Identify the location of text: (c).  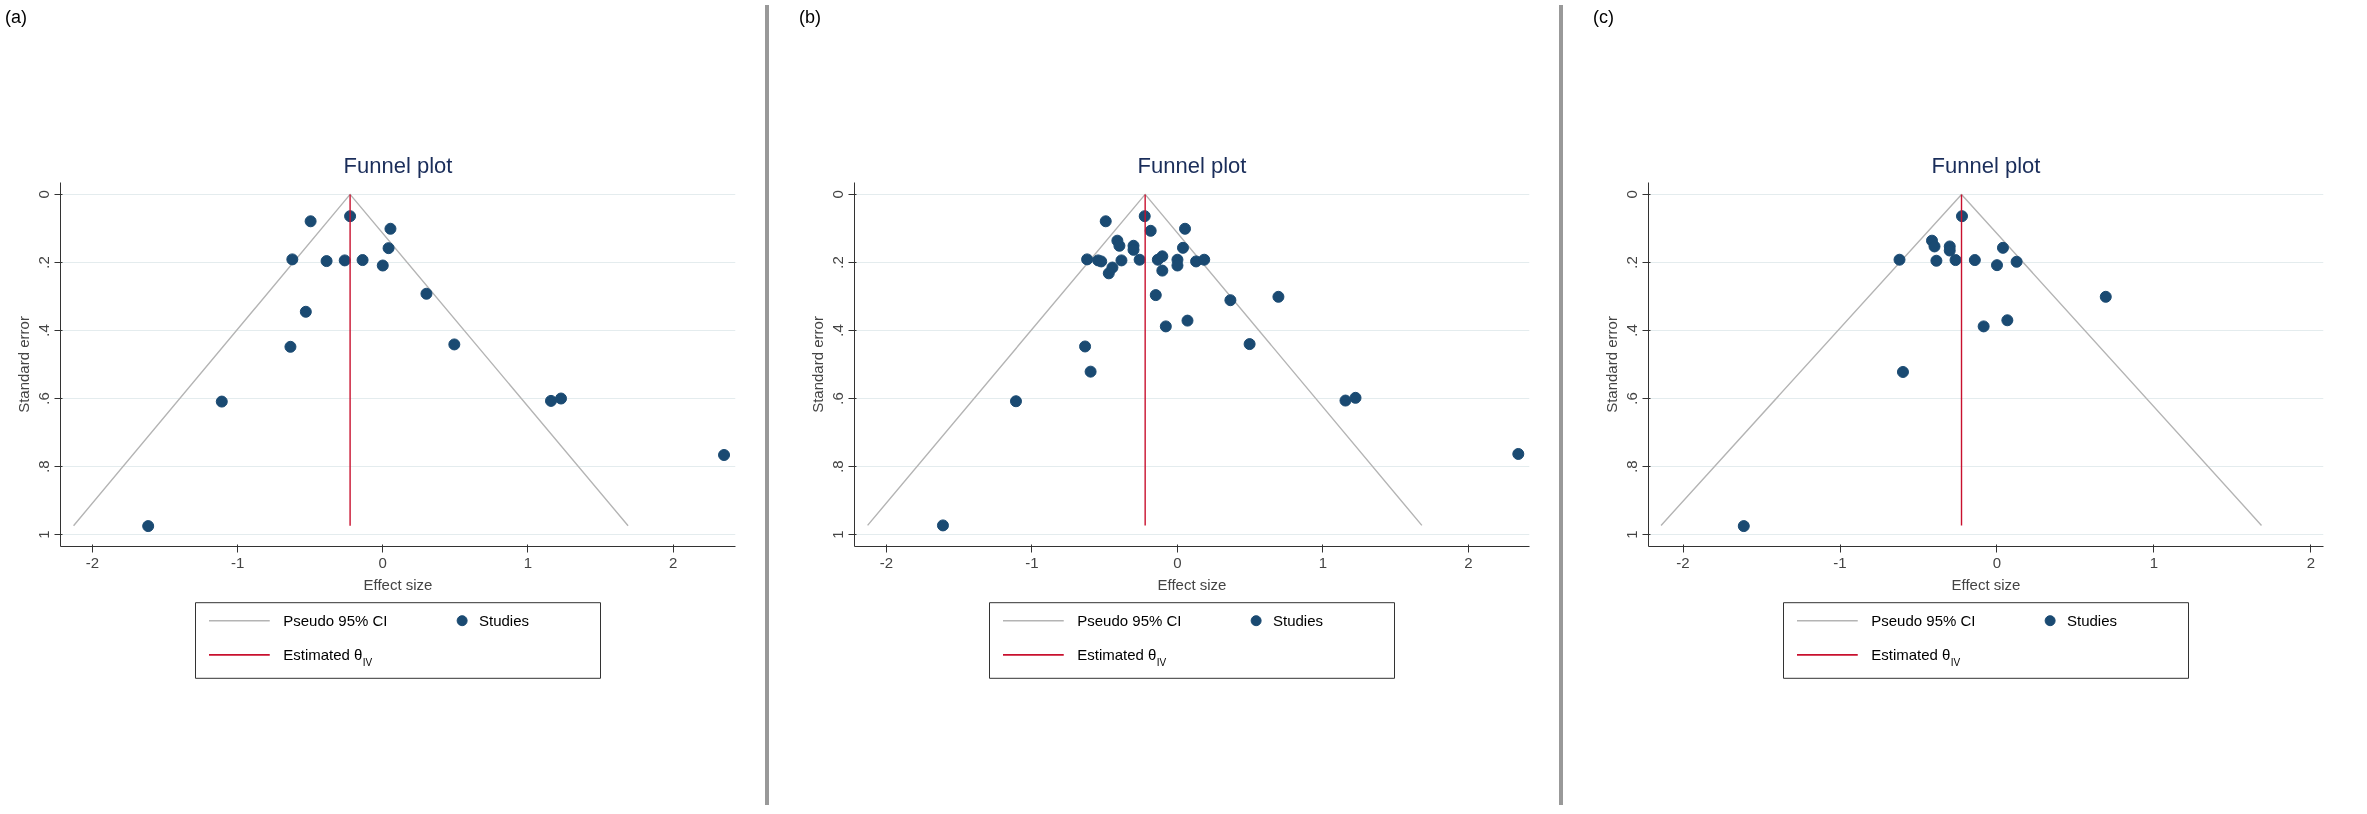
(1603, 17).